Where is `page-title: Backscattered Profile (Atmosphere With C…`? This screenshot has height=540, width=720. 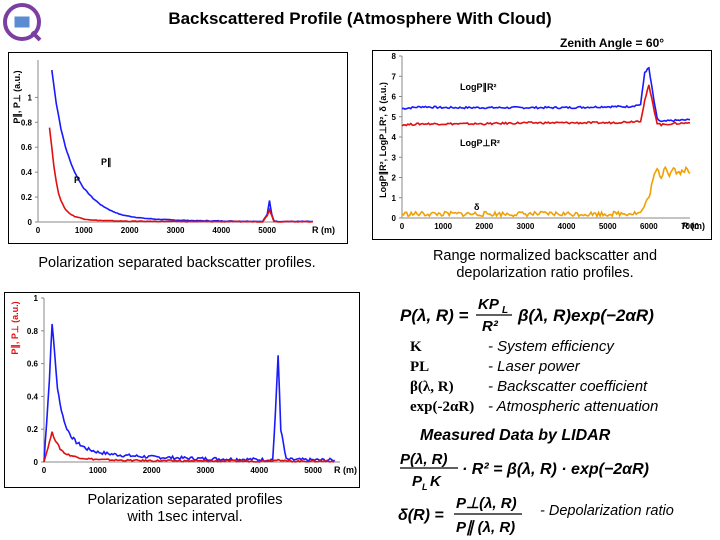 page-title: Backscattered Profile (Atmosphere With C… is located at coordinates (360, 18).